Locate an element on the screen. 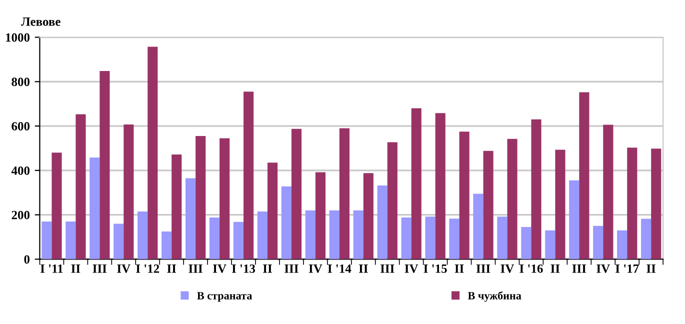 This screenshot has width=685, height=324. y-tick-label: 1000 is located at coordinates (18, 37).